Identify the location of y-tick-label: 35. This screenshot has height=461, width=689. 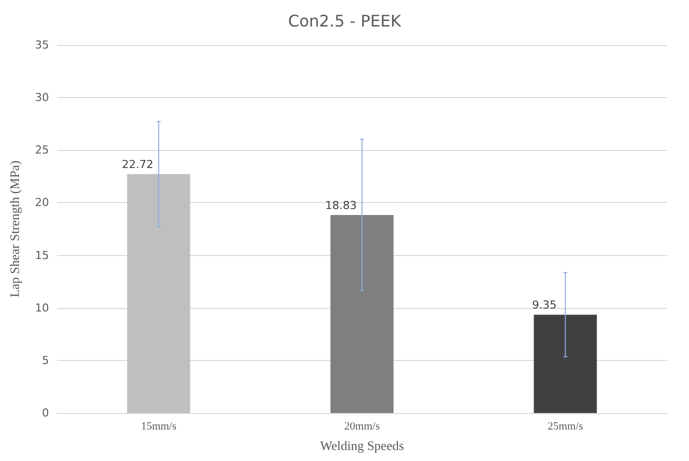
(42, 45).